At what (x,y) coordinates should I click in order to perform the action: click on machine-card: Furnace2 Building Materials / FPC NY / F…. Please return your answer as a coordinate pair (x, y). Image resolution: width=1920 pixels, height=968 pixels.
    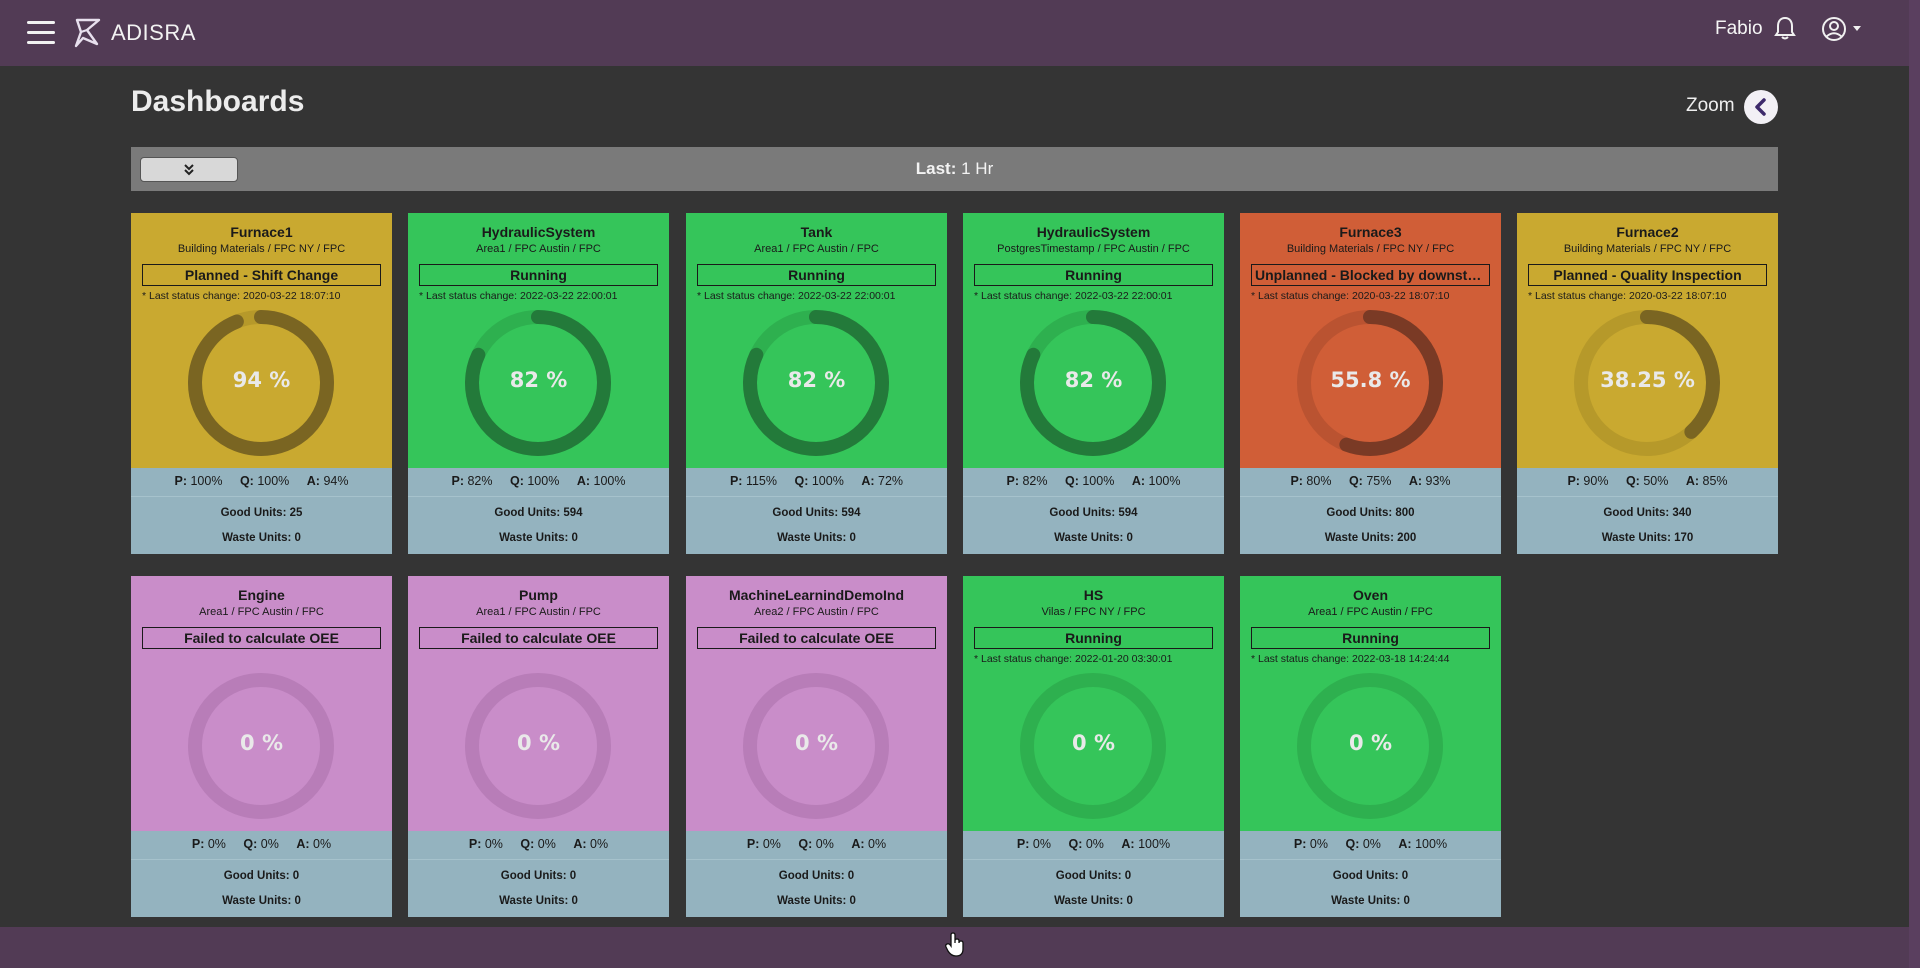
    Looking at the image, I should click on (1647, 383).